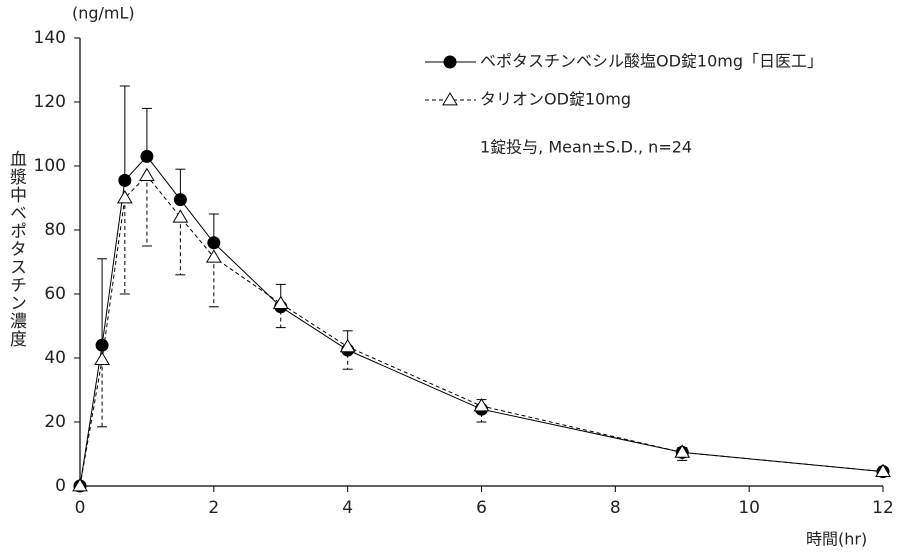 The image size is (897, 552). I want to click on x-tick-label: 2, so click(213, 508).